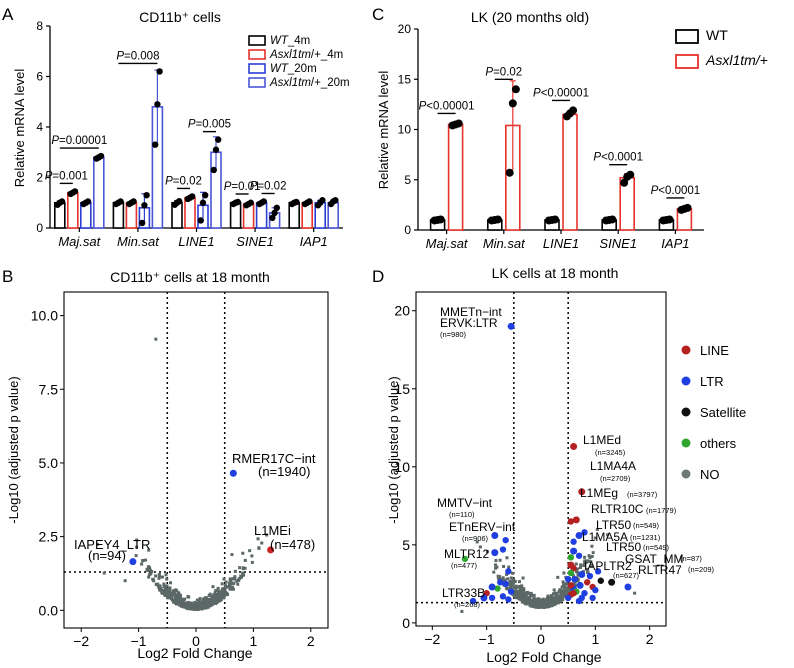  Describe the element at coordinates (465, 503) in the screenshot. I see `highlight-label: MMTV−int` at that location.